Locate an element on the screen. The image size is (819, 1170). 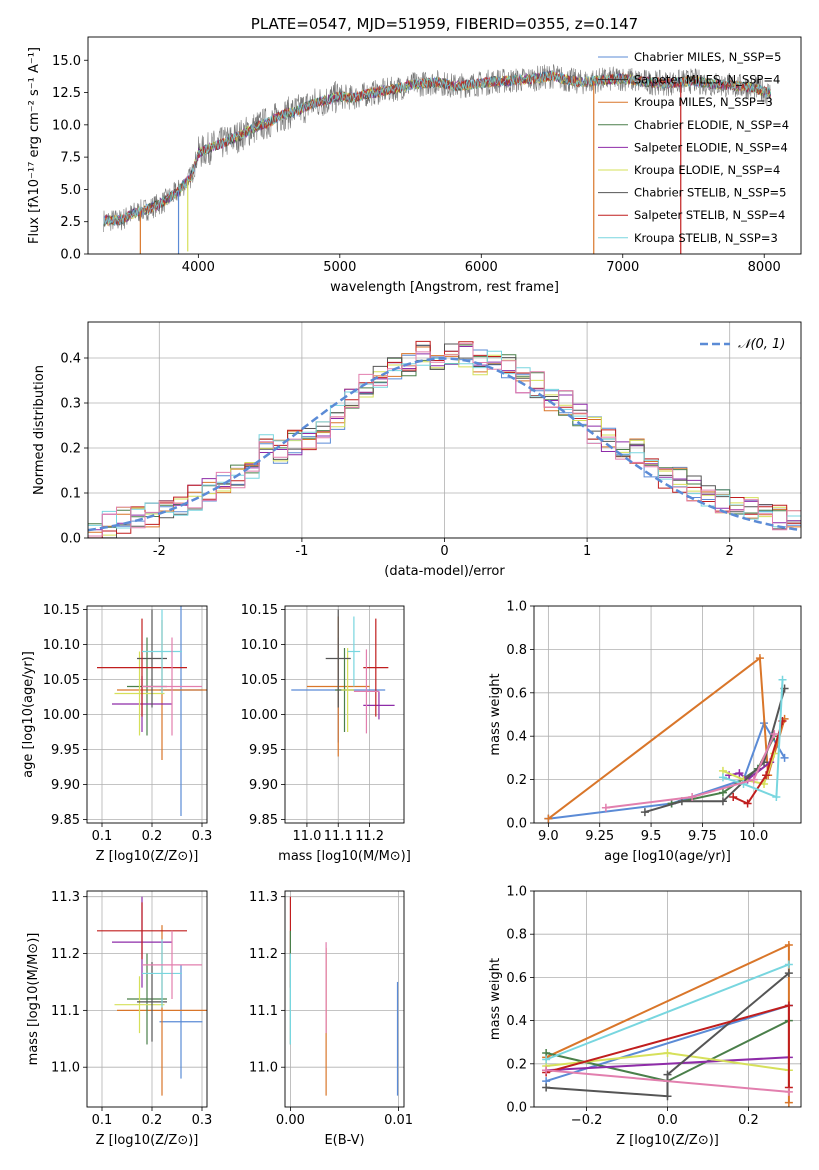
y-tick-label: 0.6 is located at coordinates (516, 693).